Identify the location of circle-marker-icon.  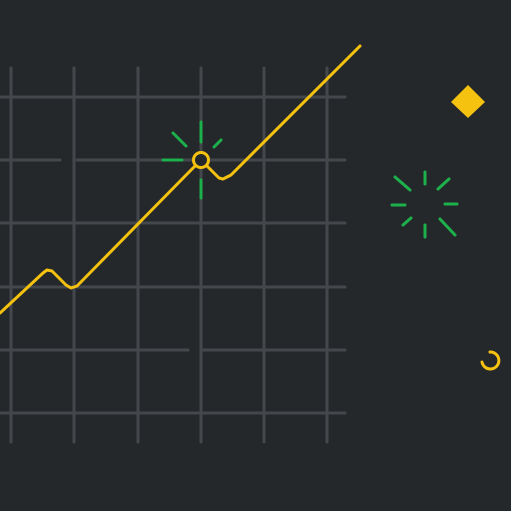
(201, 160).